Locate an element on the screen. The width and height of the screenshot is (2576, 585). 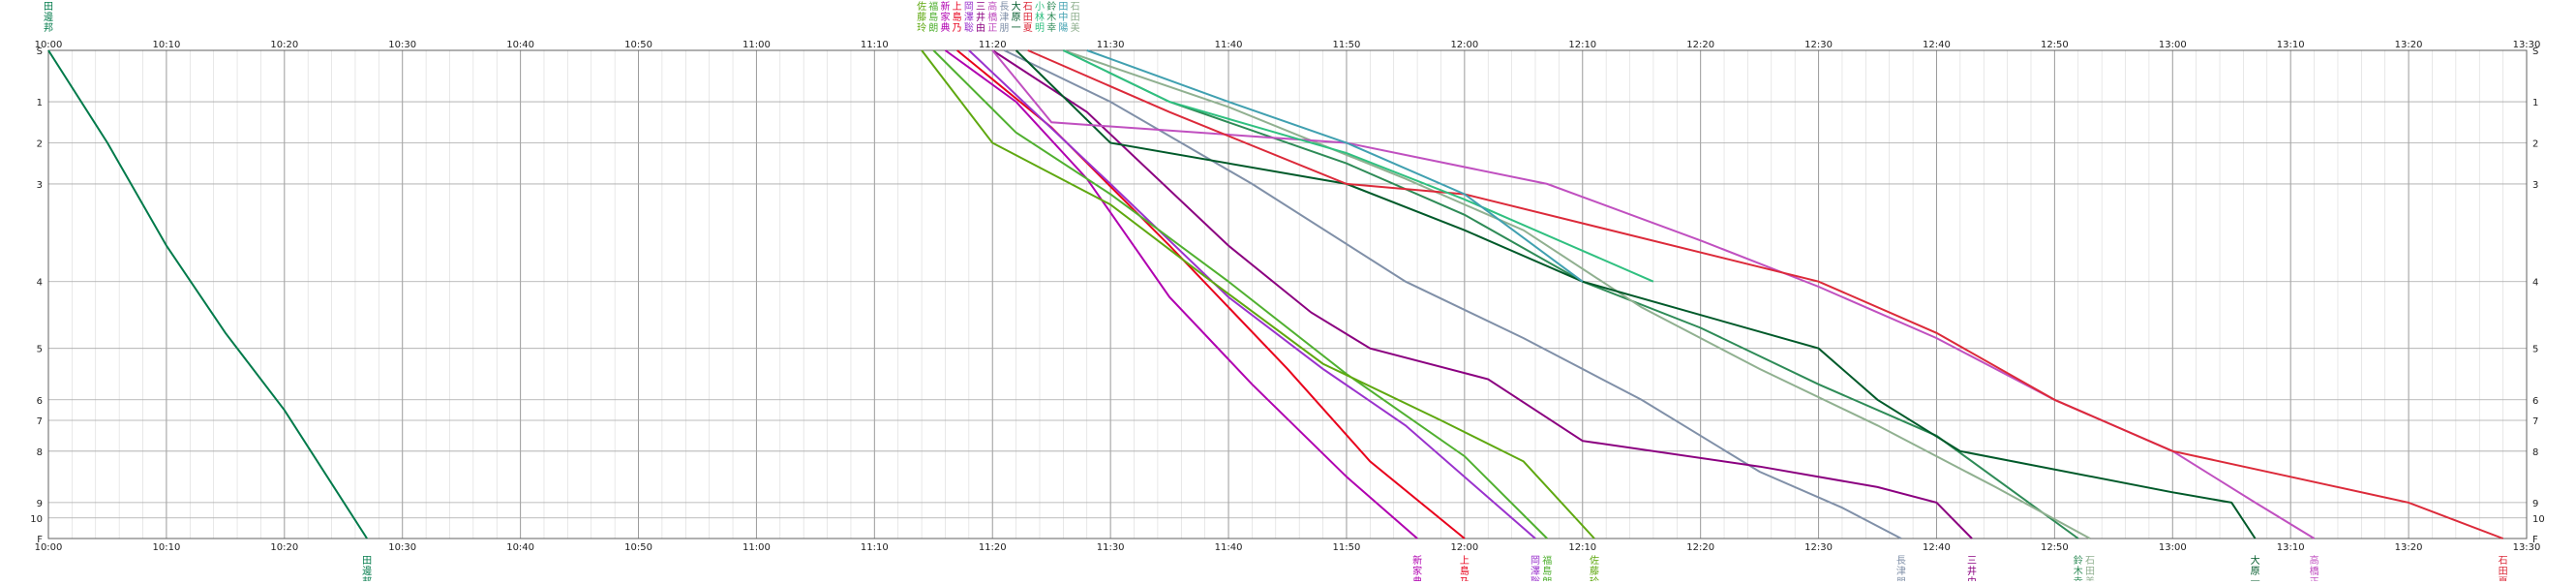
time-tick-label-top: 10:30 is located at coordinates (402, 45).